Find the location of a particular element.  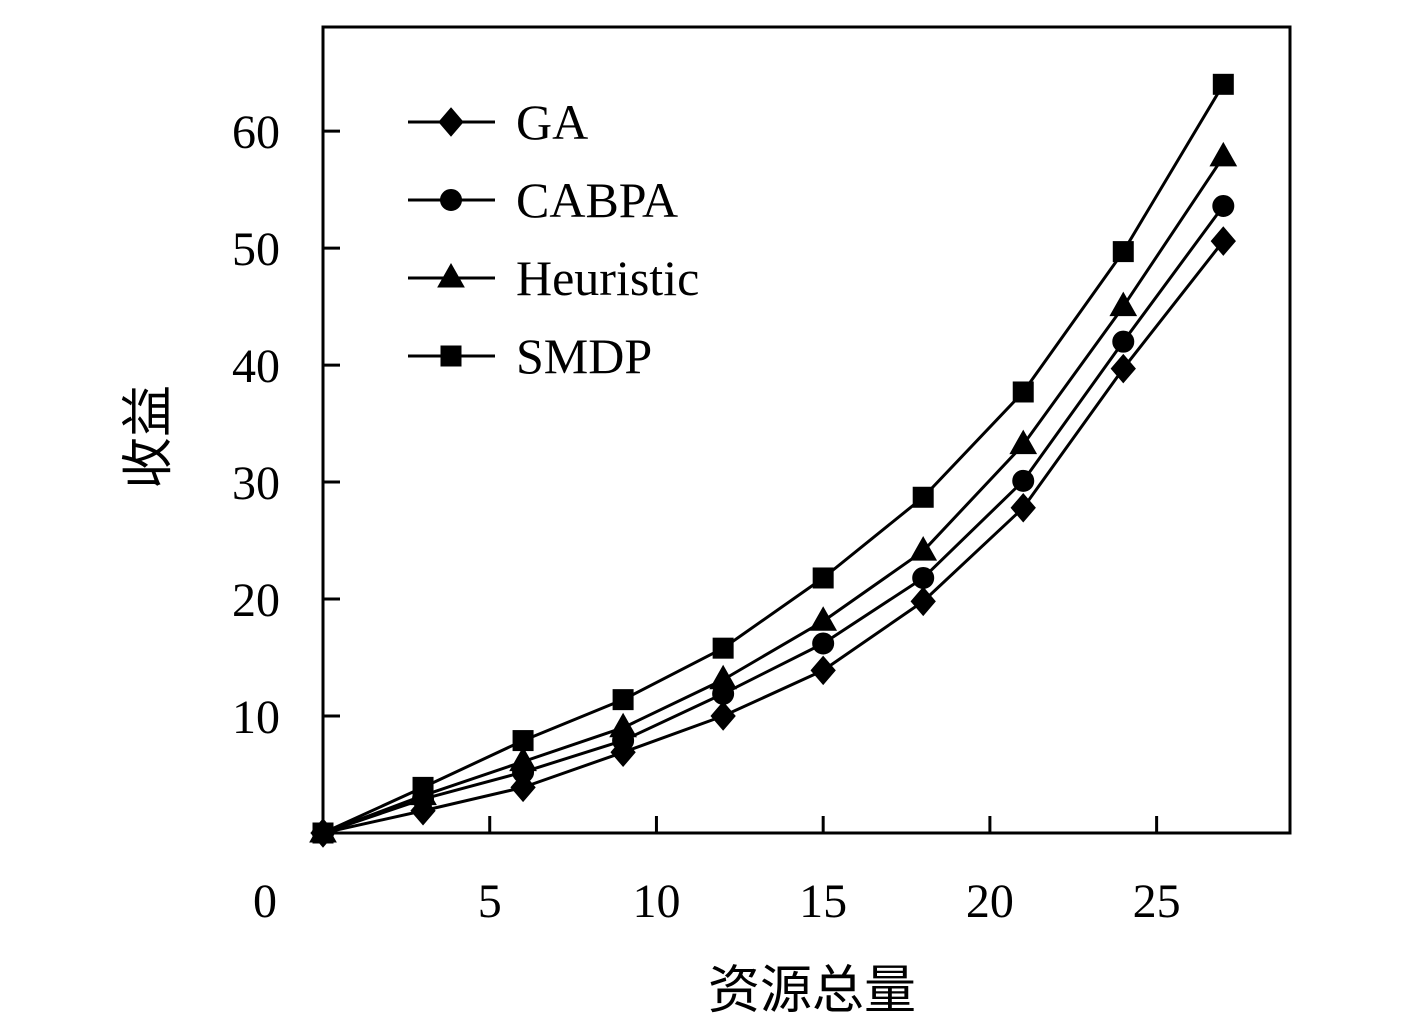

y-tick-label-50: 50 is located at coordinates (256, 249).